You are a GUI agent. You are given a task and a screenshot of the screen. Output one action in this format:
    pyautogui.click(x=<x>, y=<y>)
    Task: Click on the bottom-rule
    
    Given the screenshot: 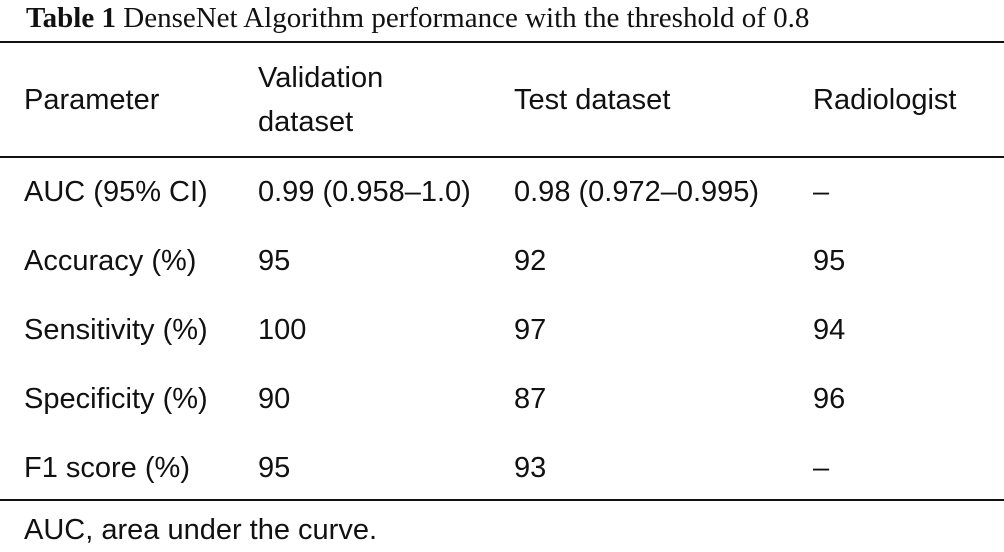 What is the action you would take?
    pyautogui.click(x=502, y=500)
    